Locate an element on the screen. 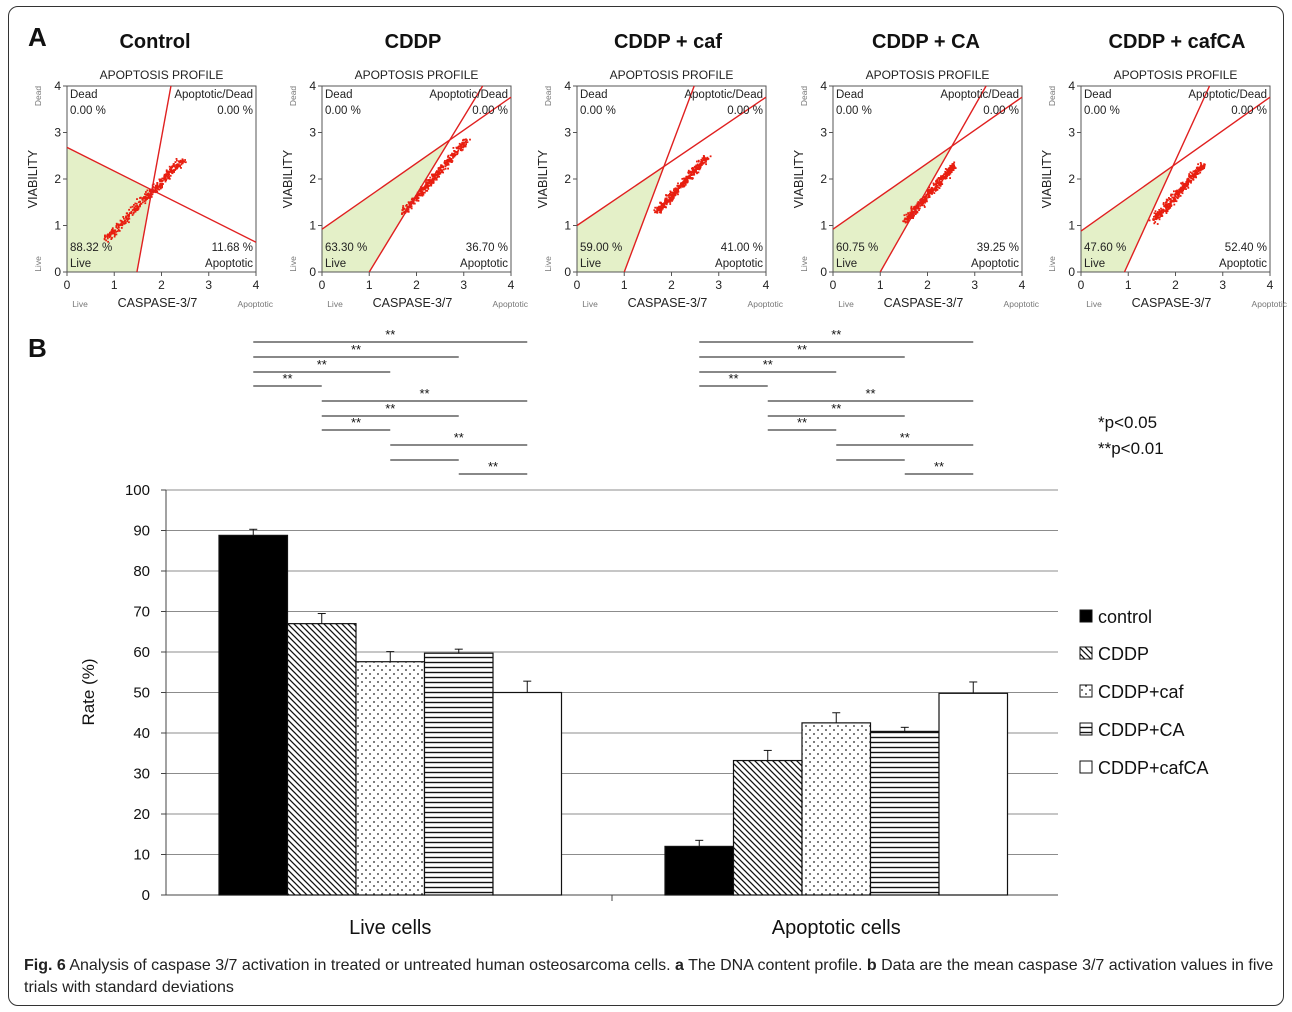  apoptosis-profile-title: APOPTOSIS PROFILE is located at coordinates (1176, 75).